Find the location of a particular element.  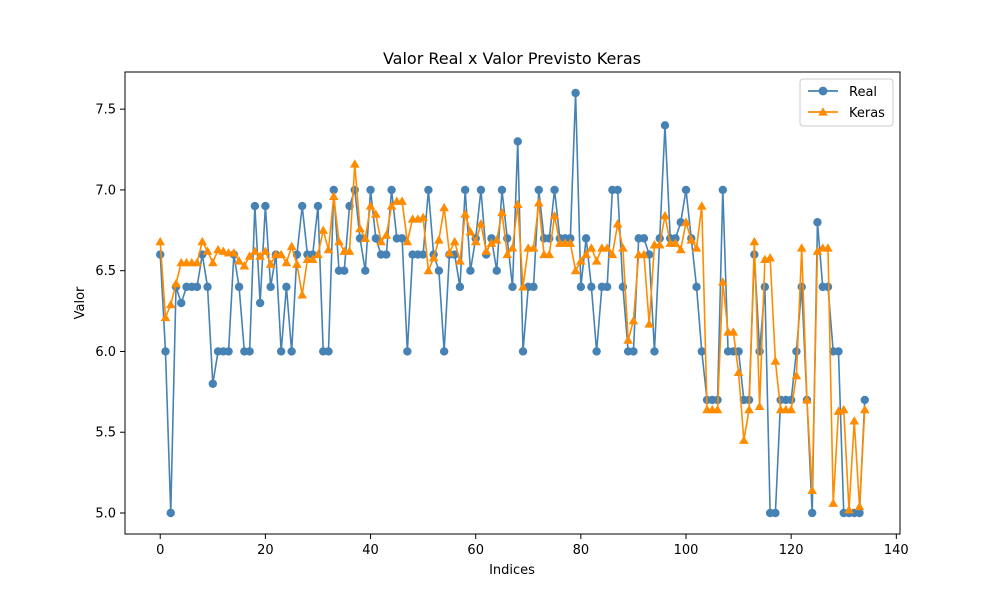

legend: Real Keras is located at coordinates (846, 102).